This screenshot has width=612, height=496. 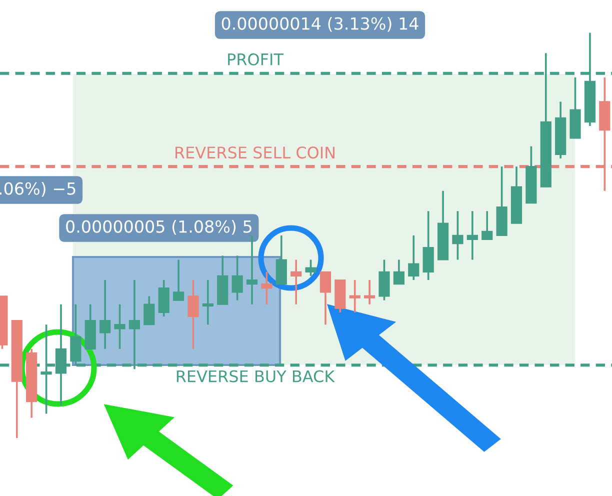 I want to click on text: 0.00000014 (3.13%) 14, so click(x=320, y=24).